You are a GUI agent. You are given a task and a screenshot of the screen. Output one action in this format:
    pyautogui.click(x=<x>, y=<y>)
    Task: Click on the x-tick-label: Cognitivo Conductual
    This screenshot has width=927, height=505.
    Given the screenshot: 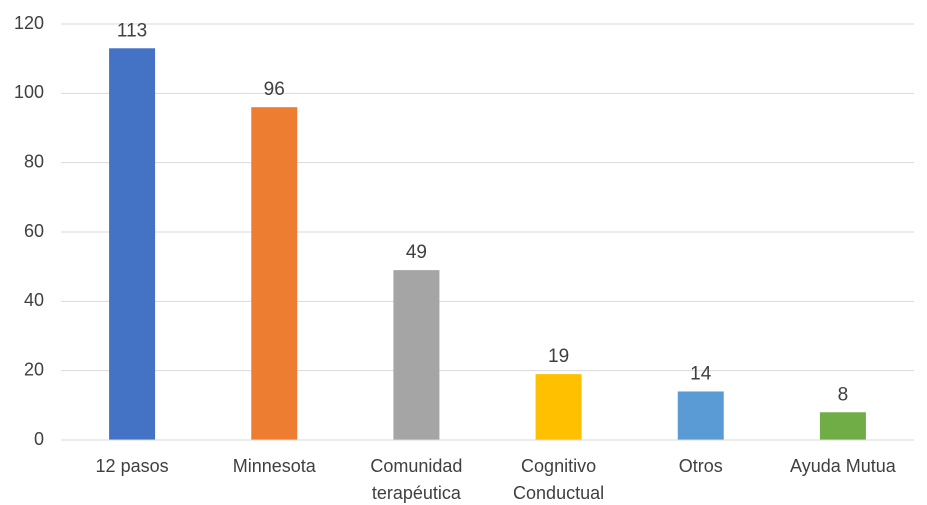 What is the action you would take?
    pyautogui.click(x=558, y=479)
    